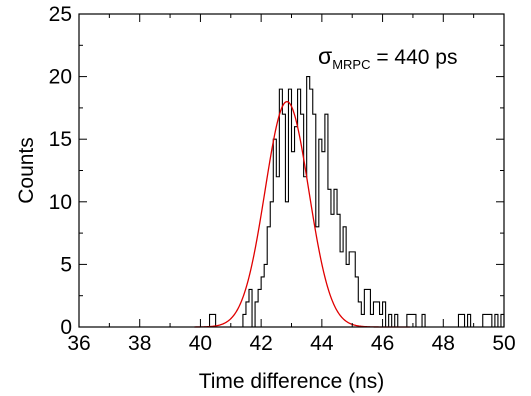 The width and height of the screenshot is (531, 396). What do you see at coordinates (26, 170) in the screenshot?
I see `y-axis-label: Counts` at bounding box center [26, 170].